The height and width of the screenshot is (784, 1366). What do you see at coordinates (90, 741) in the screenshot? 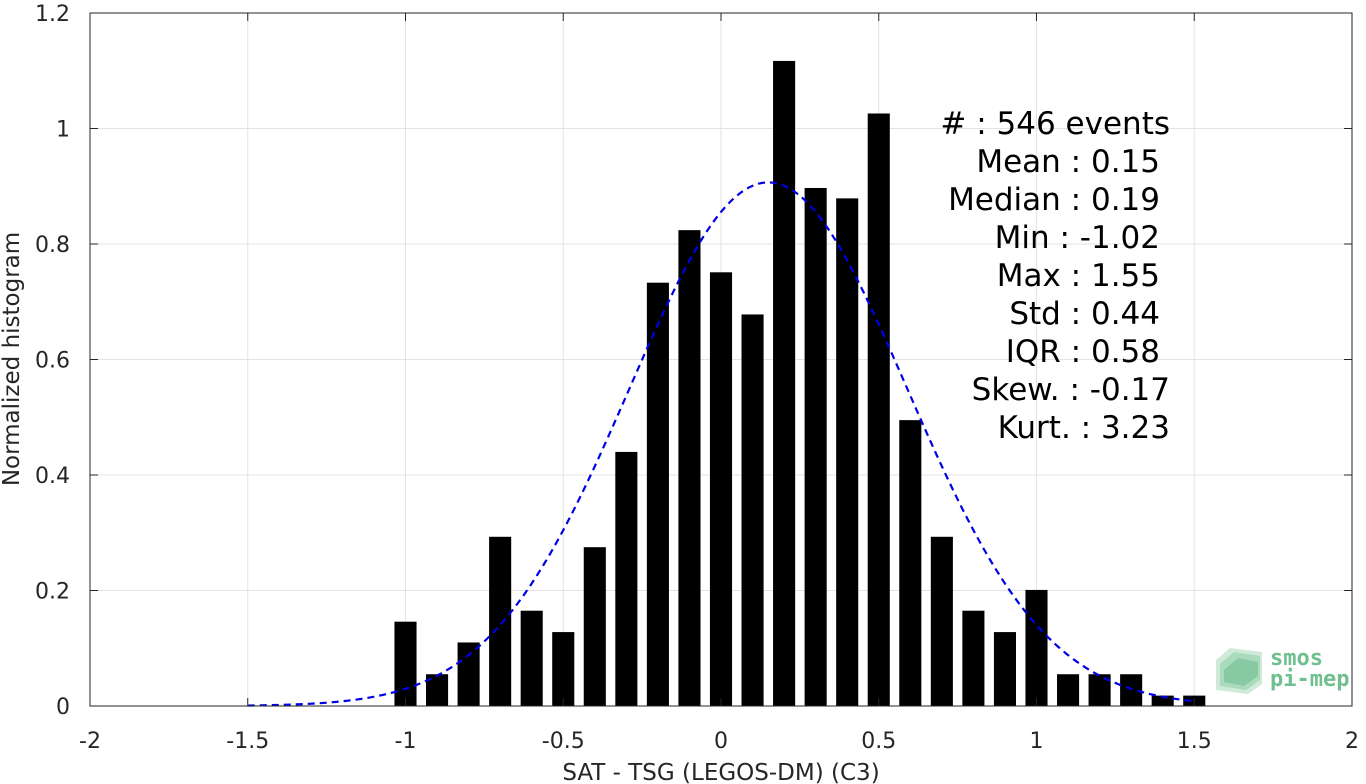
I see `x-tick-label: -2` at bounding box center [90, 741].